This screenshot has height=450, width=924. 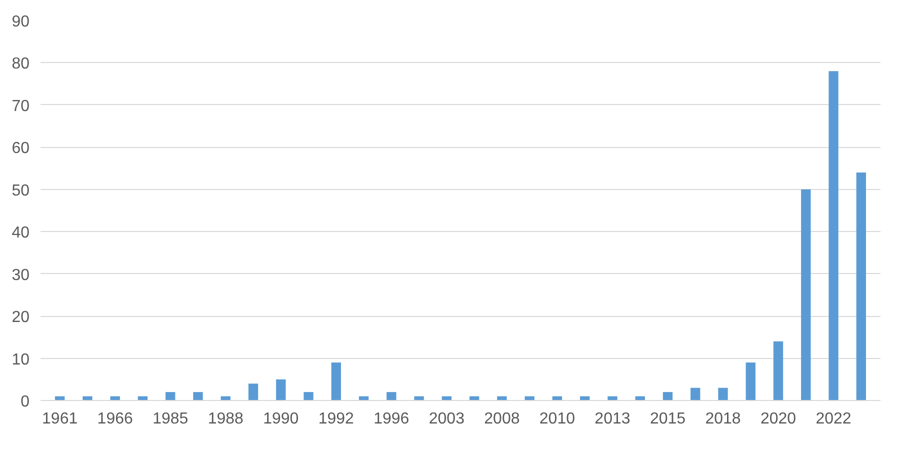 What do you see at coordinates (170, 419) in the screenshot?
I see `x-tick-label: 1985` at bounding box center [170, 419].